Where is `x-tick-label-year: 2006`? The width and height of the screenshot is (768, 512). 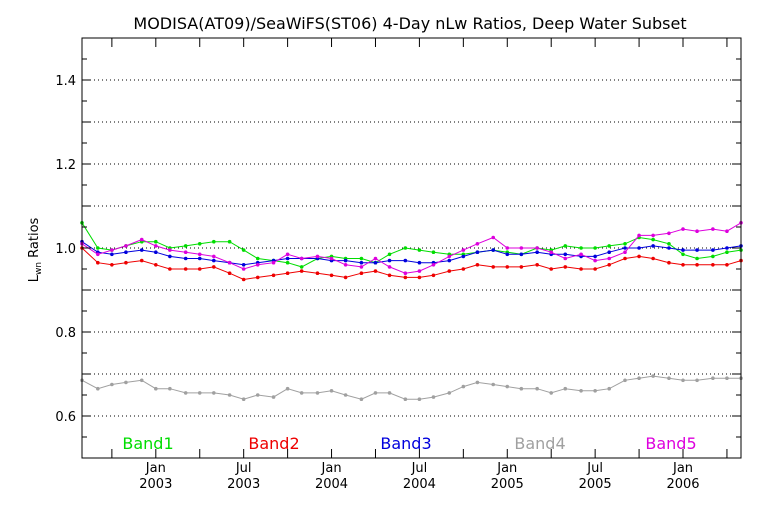
x-tick-label-year: 2006 is located at coordinates (682, 484).